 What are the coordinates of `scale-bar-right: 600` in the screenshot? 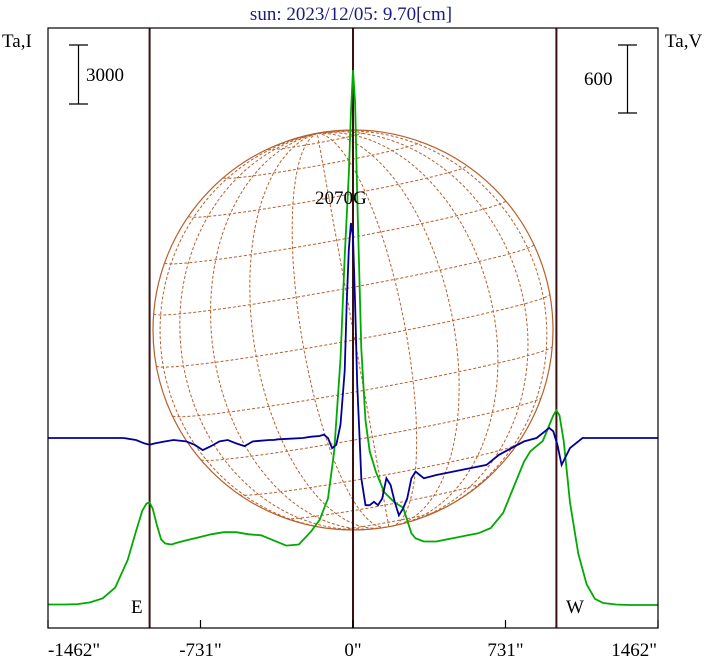 It's located at (610, 79).